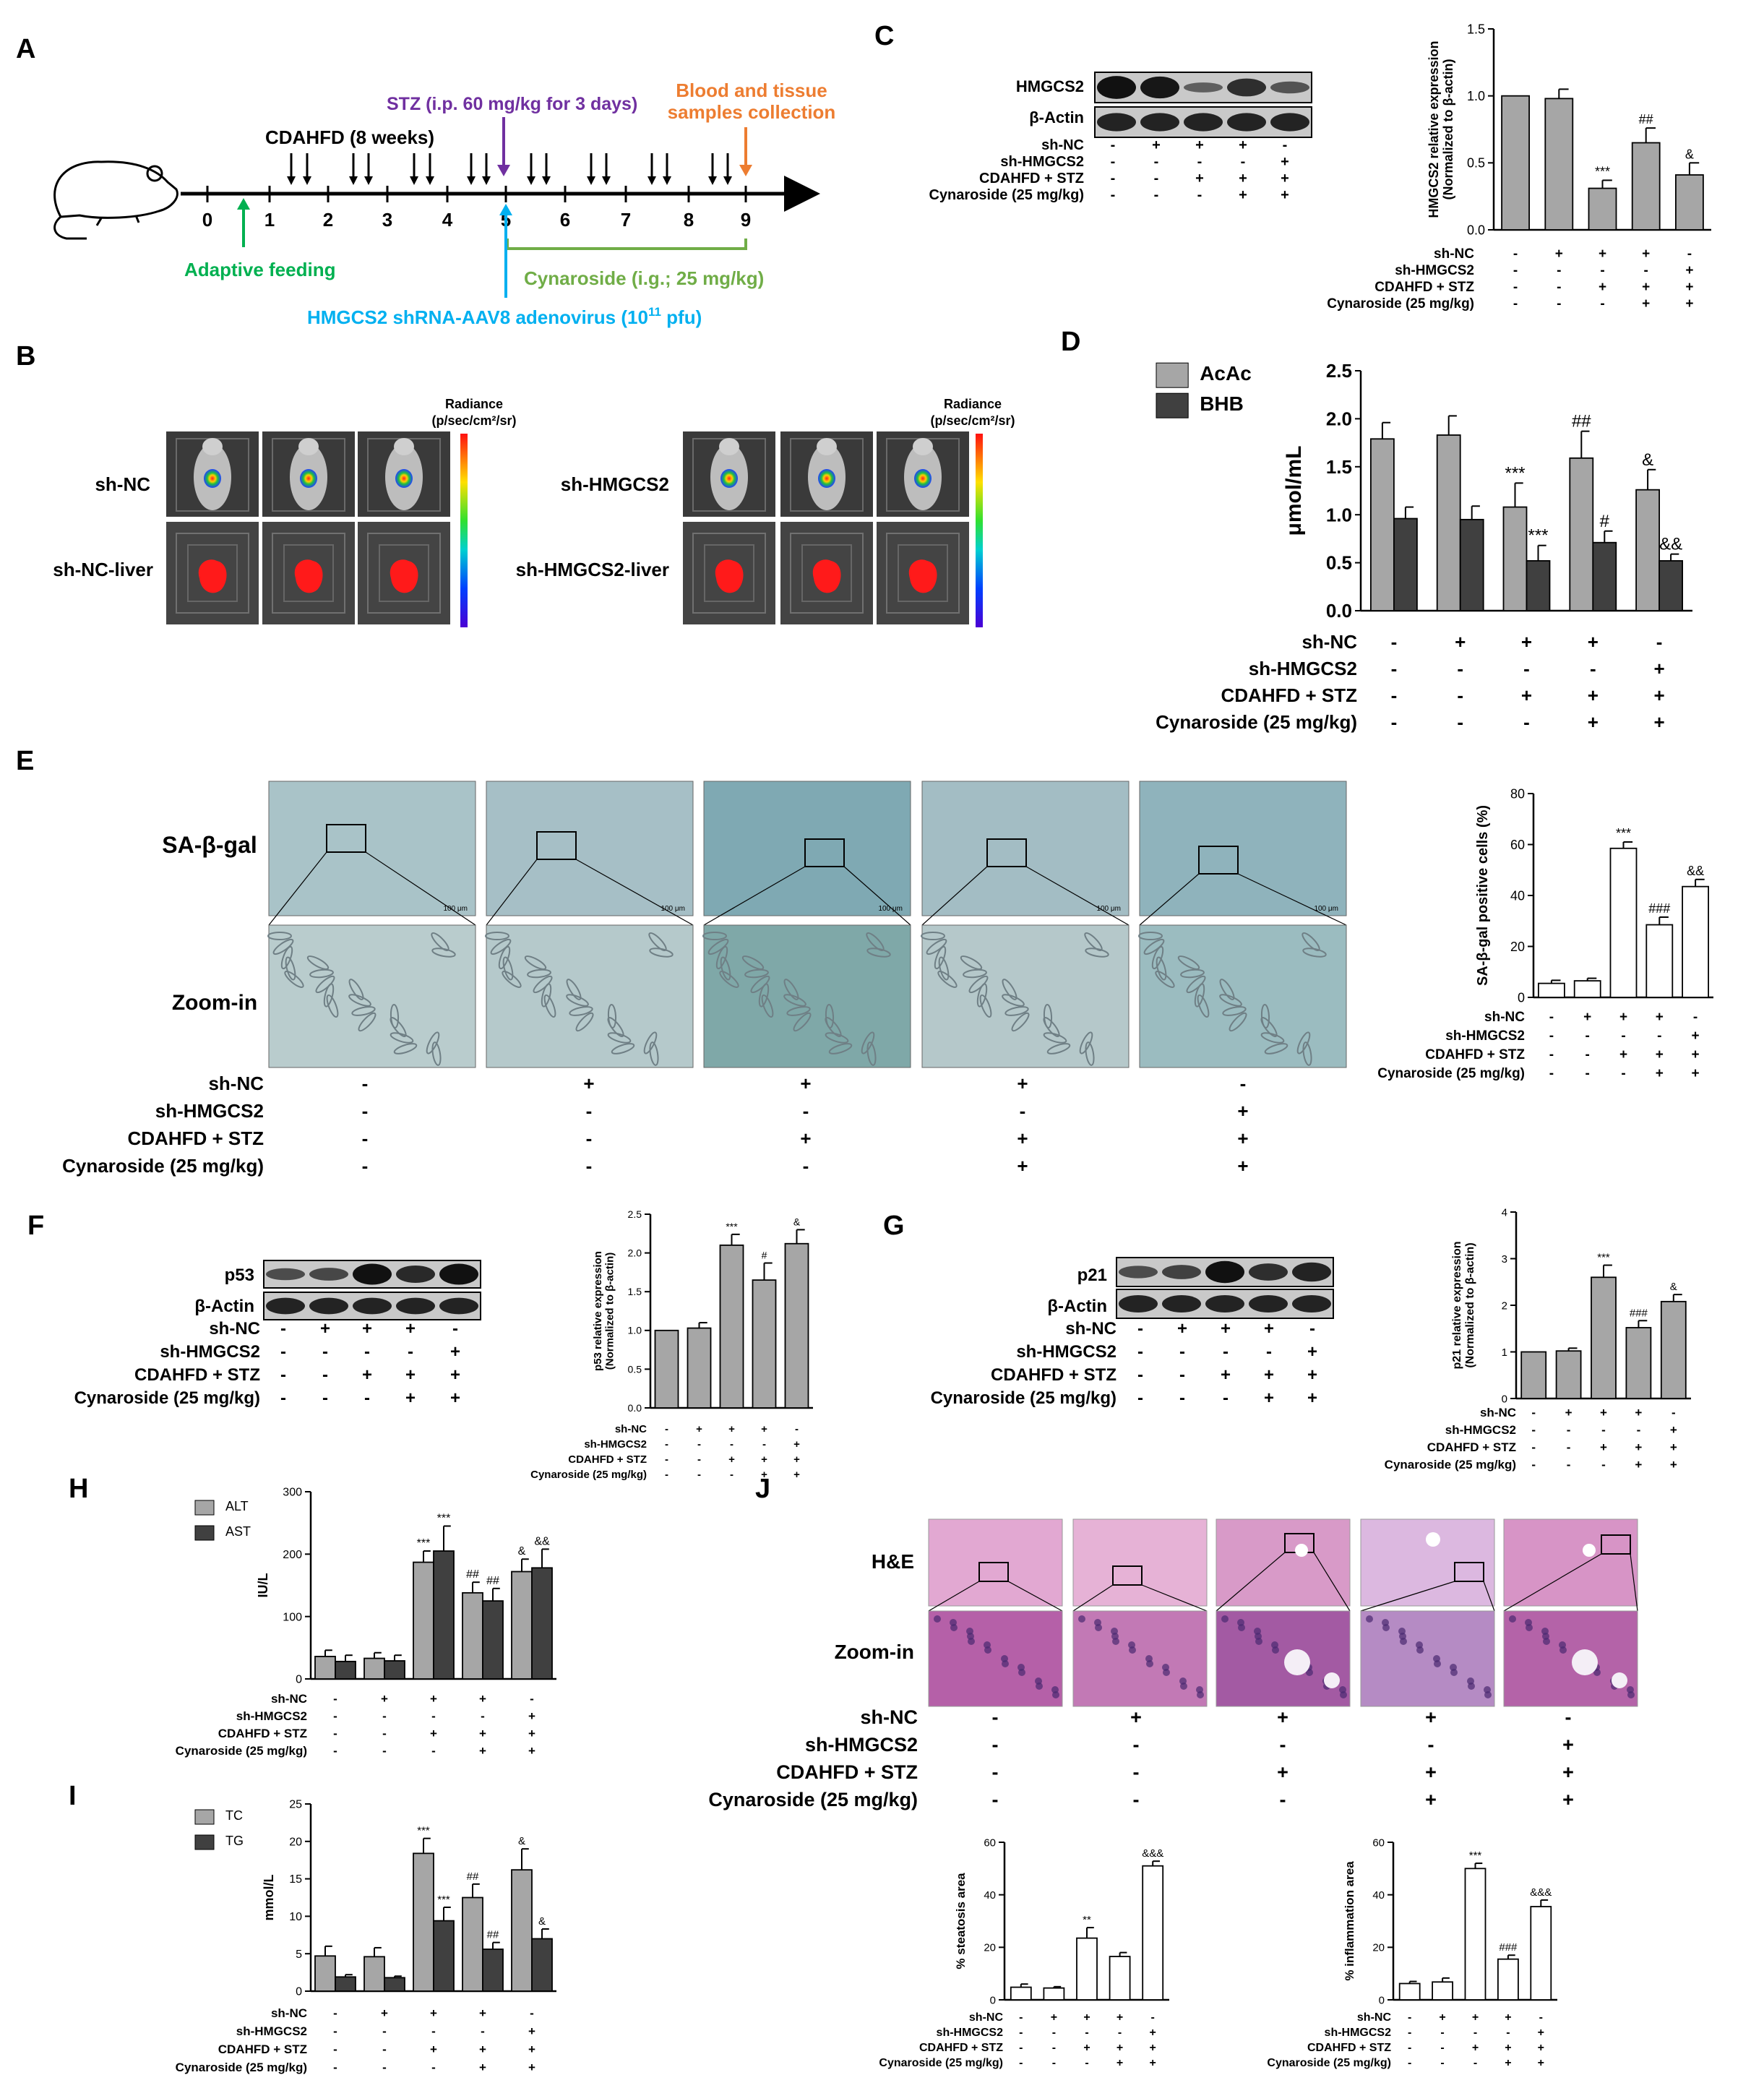 The image size is (1764, 2088). What do you see at coordinates (241, 2067) in the screenshot?
I see `treatment-label: Cynaroside (25 mg/kg)` at bounding box center [241, 2067].